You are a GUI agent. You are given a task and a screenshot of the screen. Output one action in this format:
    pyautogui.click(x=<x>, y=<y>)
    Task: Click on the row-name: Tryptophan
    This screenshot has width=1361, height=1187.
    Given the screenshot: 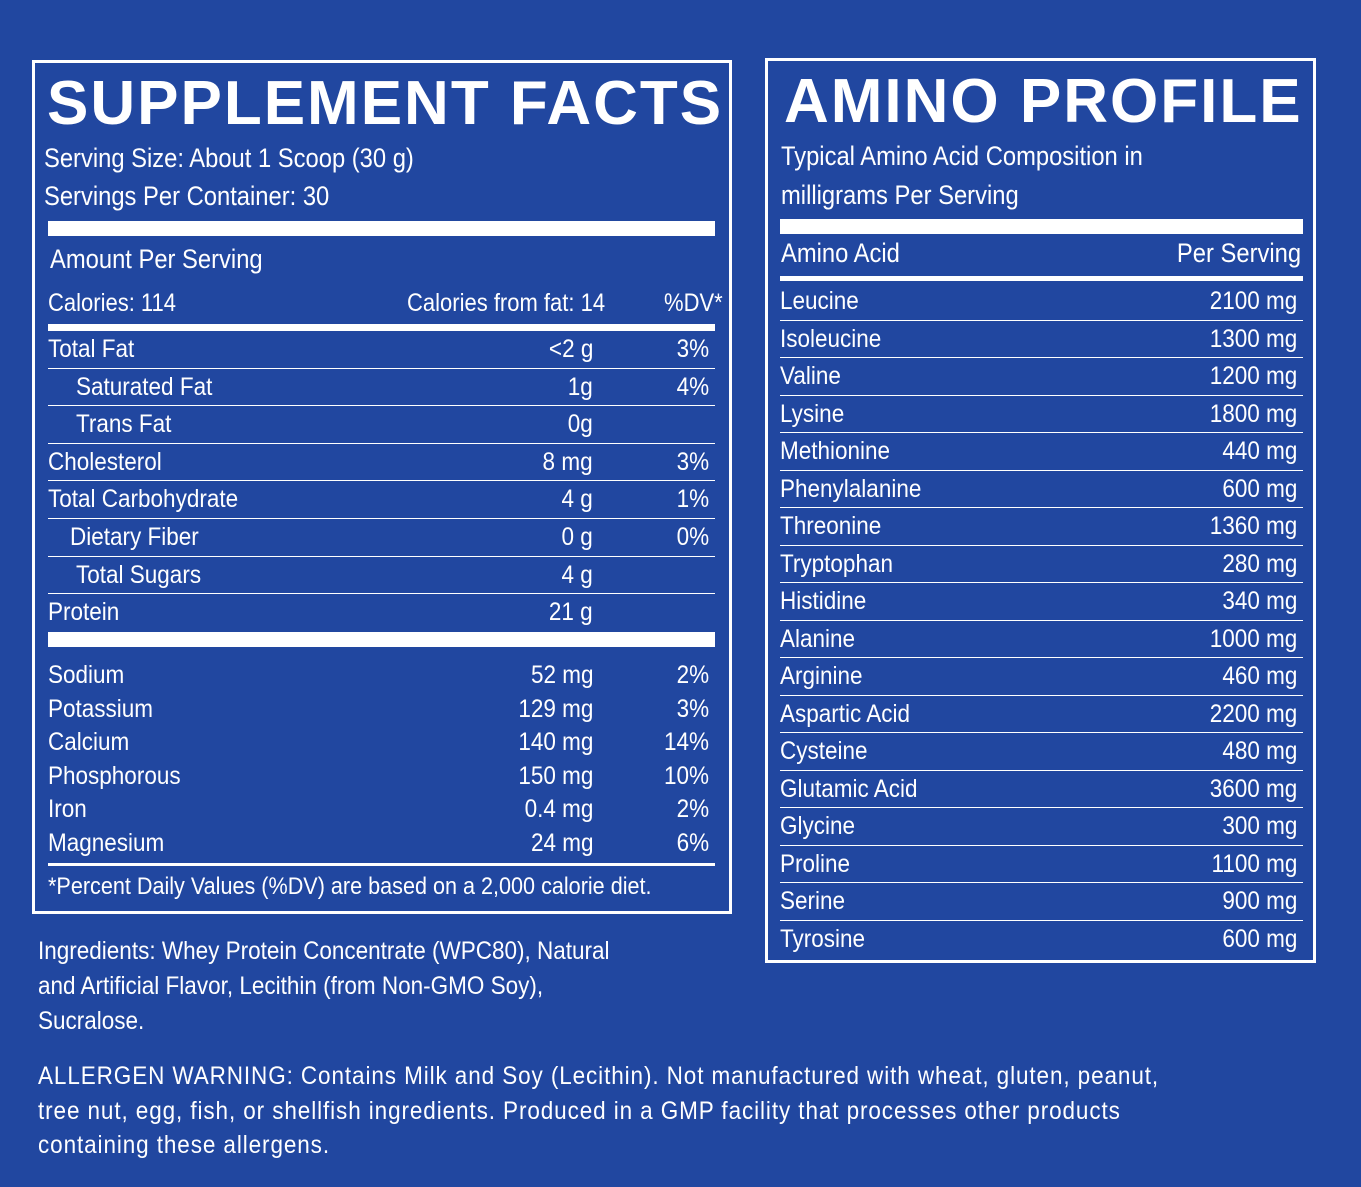 What is the action you would take?
    pyautogui.click(x=836, y=563)
    